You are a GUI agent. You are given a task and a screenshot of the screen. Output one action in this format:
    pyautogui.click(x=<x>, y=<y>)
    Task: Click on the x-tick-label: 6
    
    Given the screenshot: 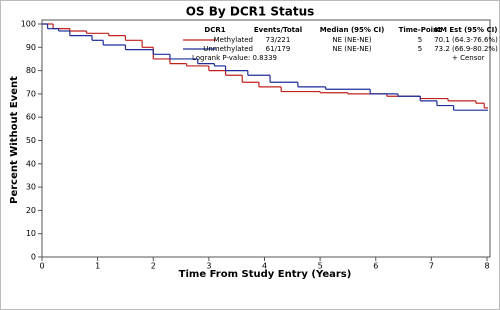 What is the action you would take?
    pyautogui.click(x=375, y=266)
    